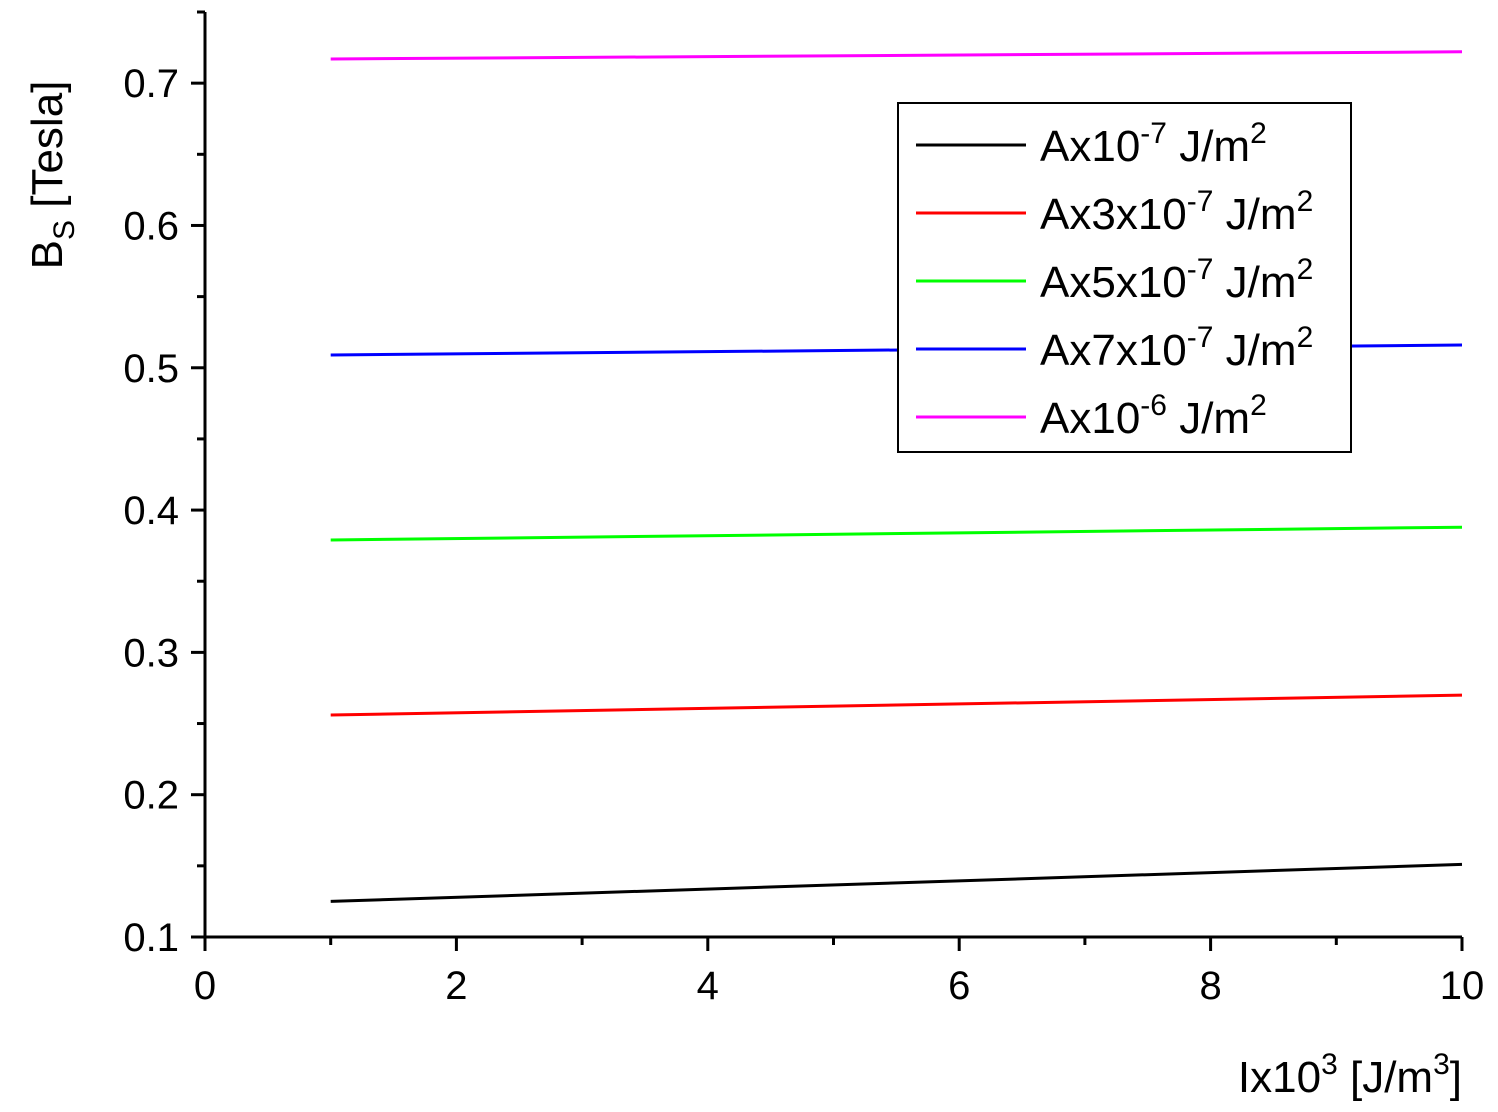 This screenshot has width=1498, height=1112. What do you see at coordinates (151, 796) in the screenshot?
I see `y-tick-label: 0.2` at bounding box center [151, 796].